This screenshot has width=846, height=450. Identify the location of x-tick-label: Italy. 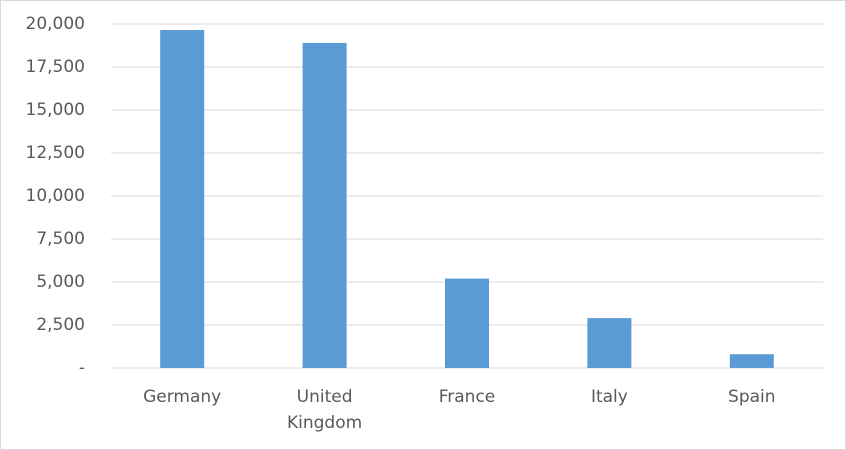
(609, 397).